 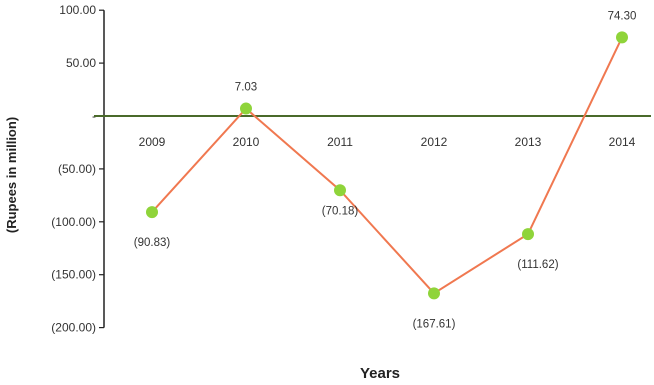 I want to click on data-label: (111.62), so click(x=537, y=265).